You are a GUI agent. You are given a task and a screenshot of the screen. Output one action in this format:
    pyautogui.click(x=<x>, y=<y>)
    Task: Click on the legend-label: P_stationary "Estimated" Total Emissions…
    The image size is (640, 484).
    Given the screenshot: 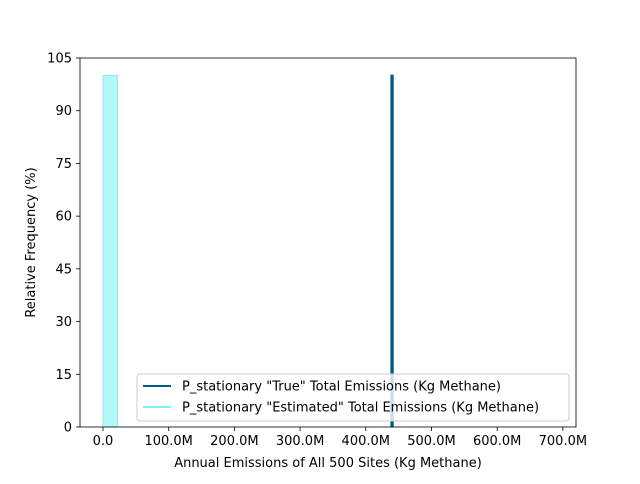 What is the action you would take?
    pyautogui.click(x=360, y=408)
    